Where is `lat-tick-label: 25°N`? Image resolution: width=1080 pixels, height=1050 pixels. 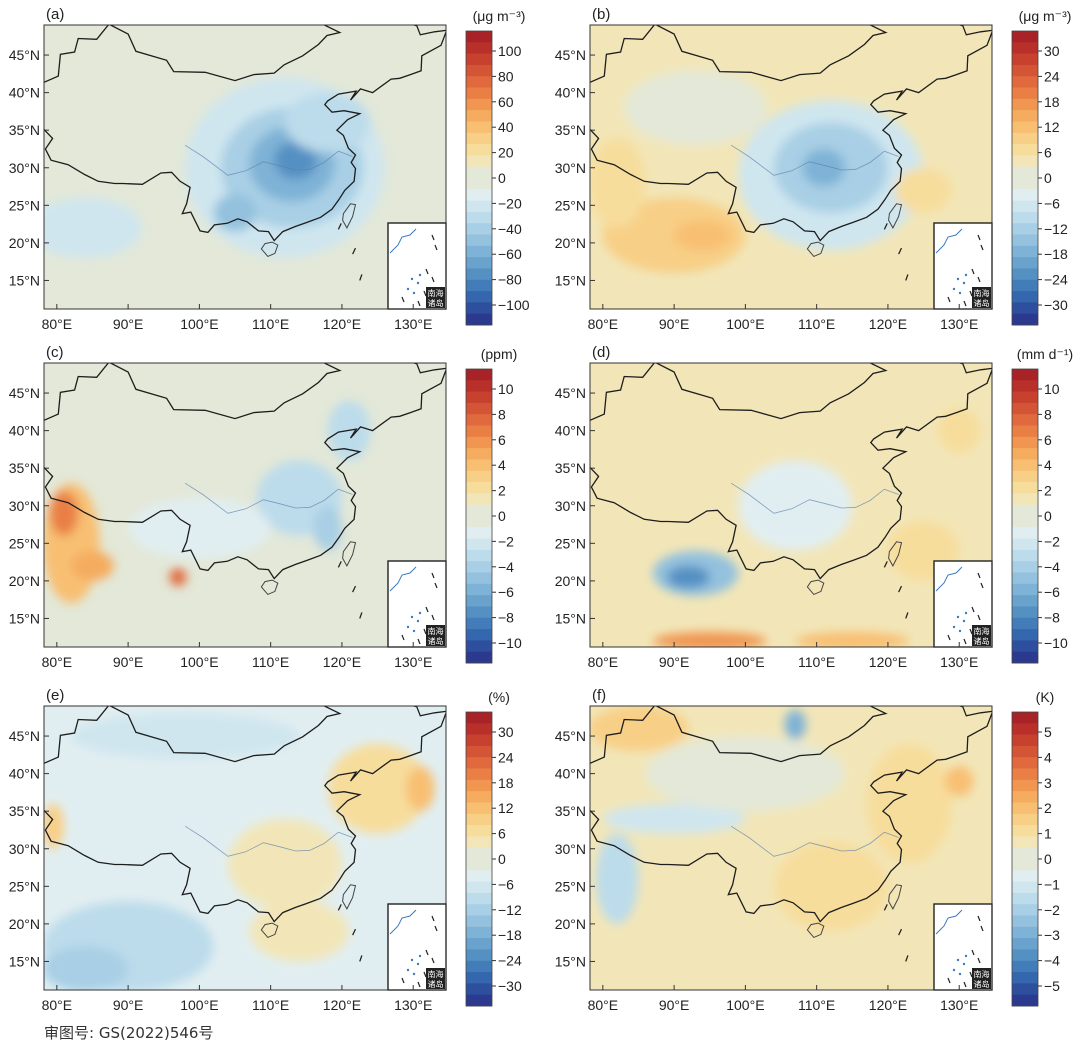 lat-tick-label: 25°N is located at coordinates (24, 205).